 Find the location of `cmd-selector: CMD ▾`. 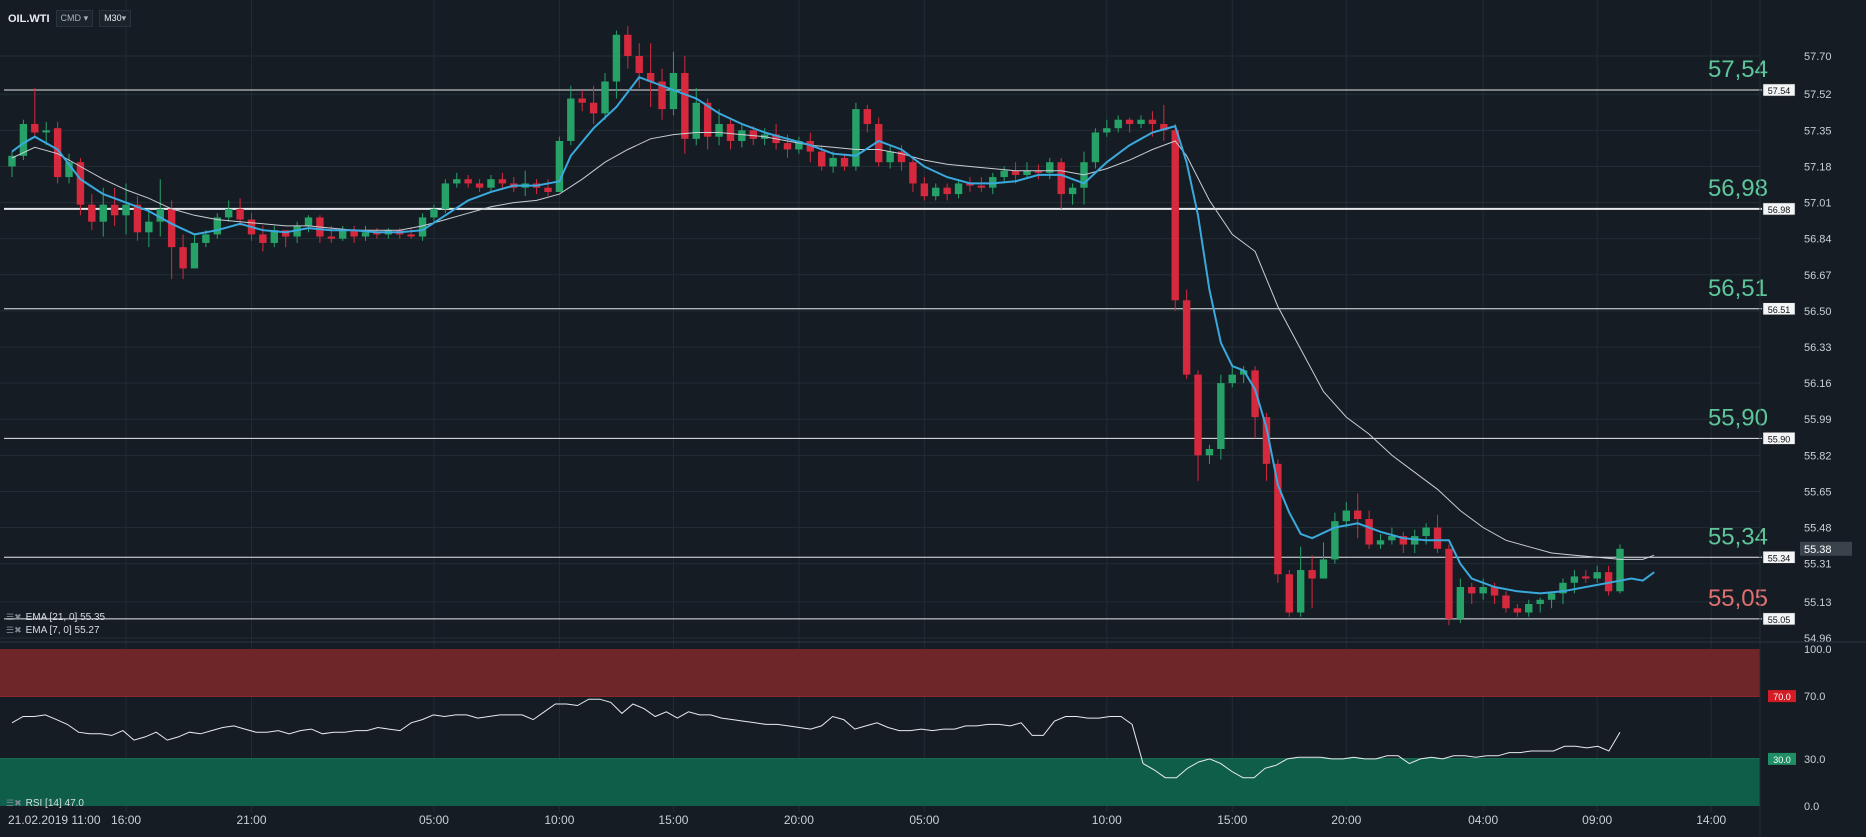

cmd-selector: CMD ▾ is located at coordinates (74, 18).